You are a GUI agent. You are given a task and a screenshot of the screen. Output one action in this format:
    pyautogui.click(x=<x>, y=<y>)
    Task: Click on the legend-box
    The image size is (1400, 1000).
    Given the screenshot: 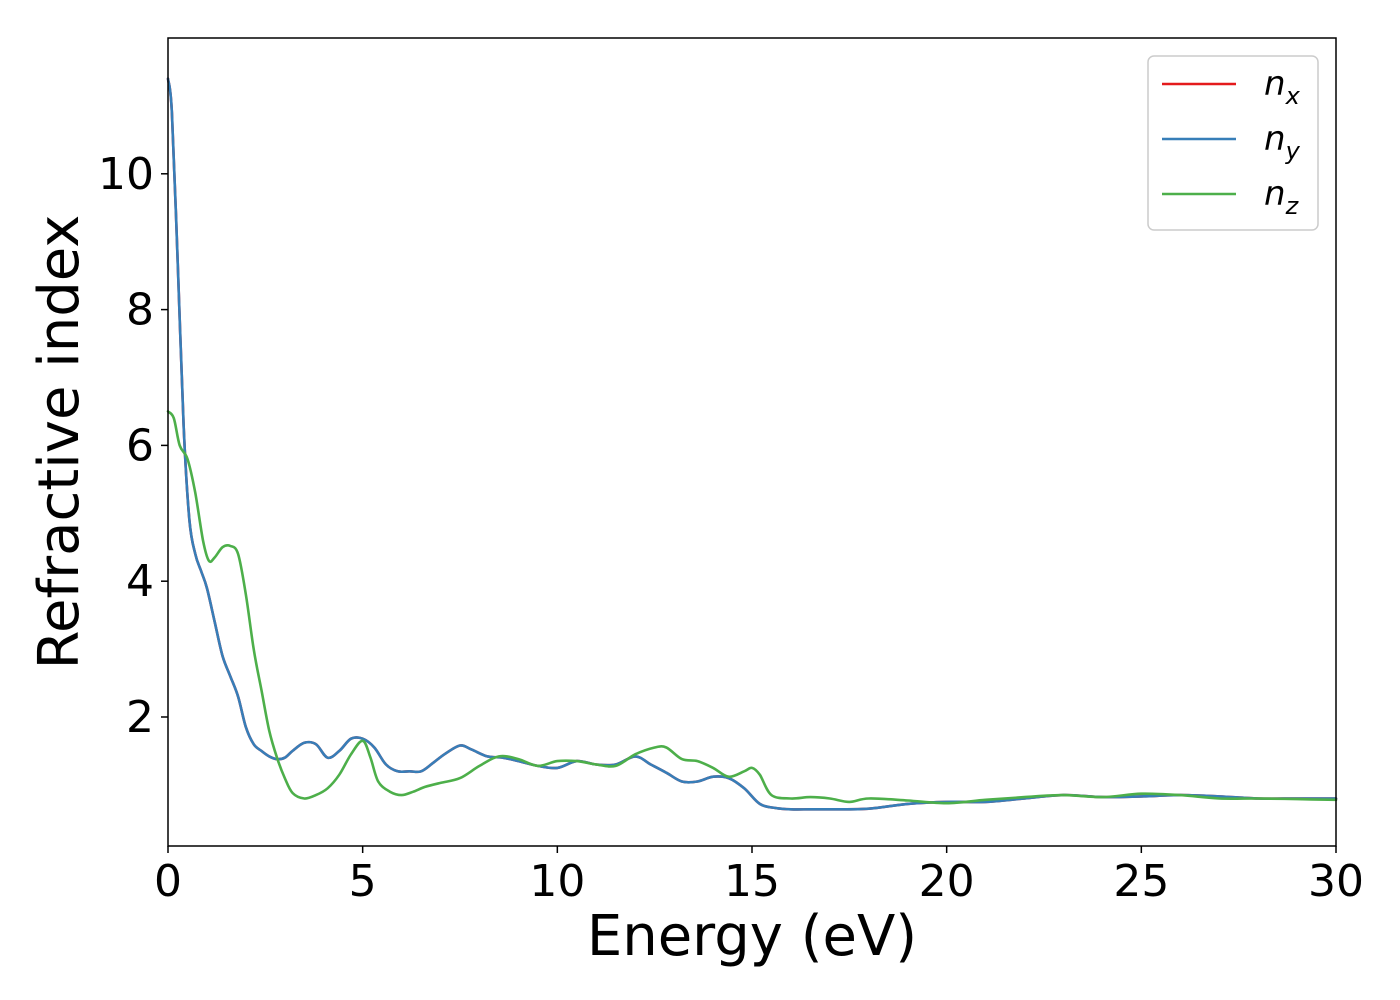 What is the action you would take?
    pyautogui.click(x=1233, y=143)
    